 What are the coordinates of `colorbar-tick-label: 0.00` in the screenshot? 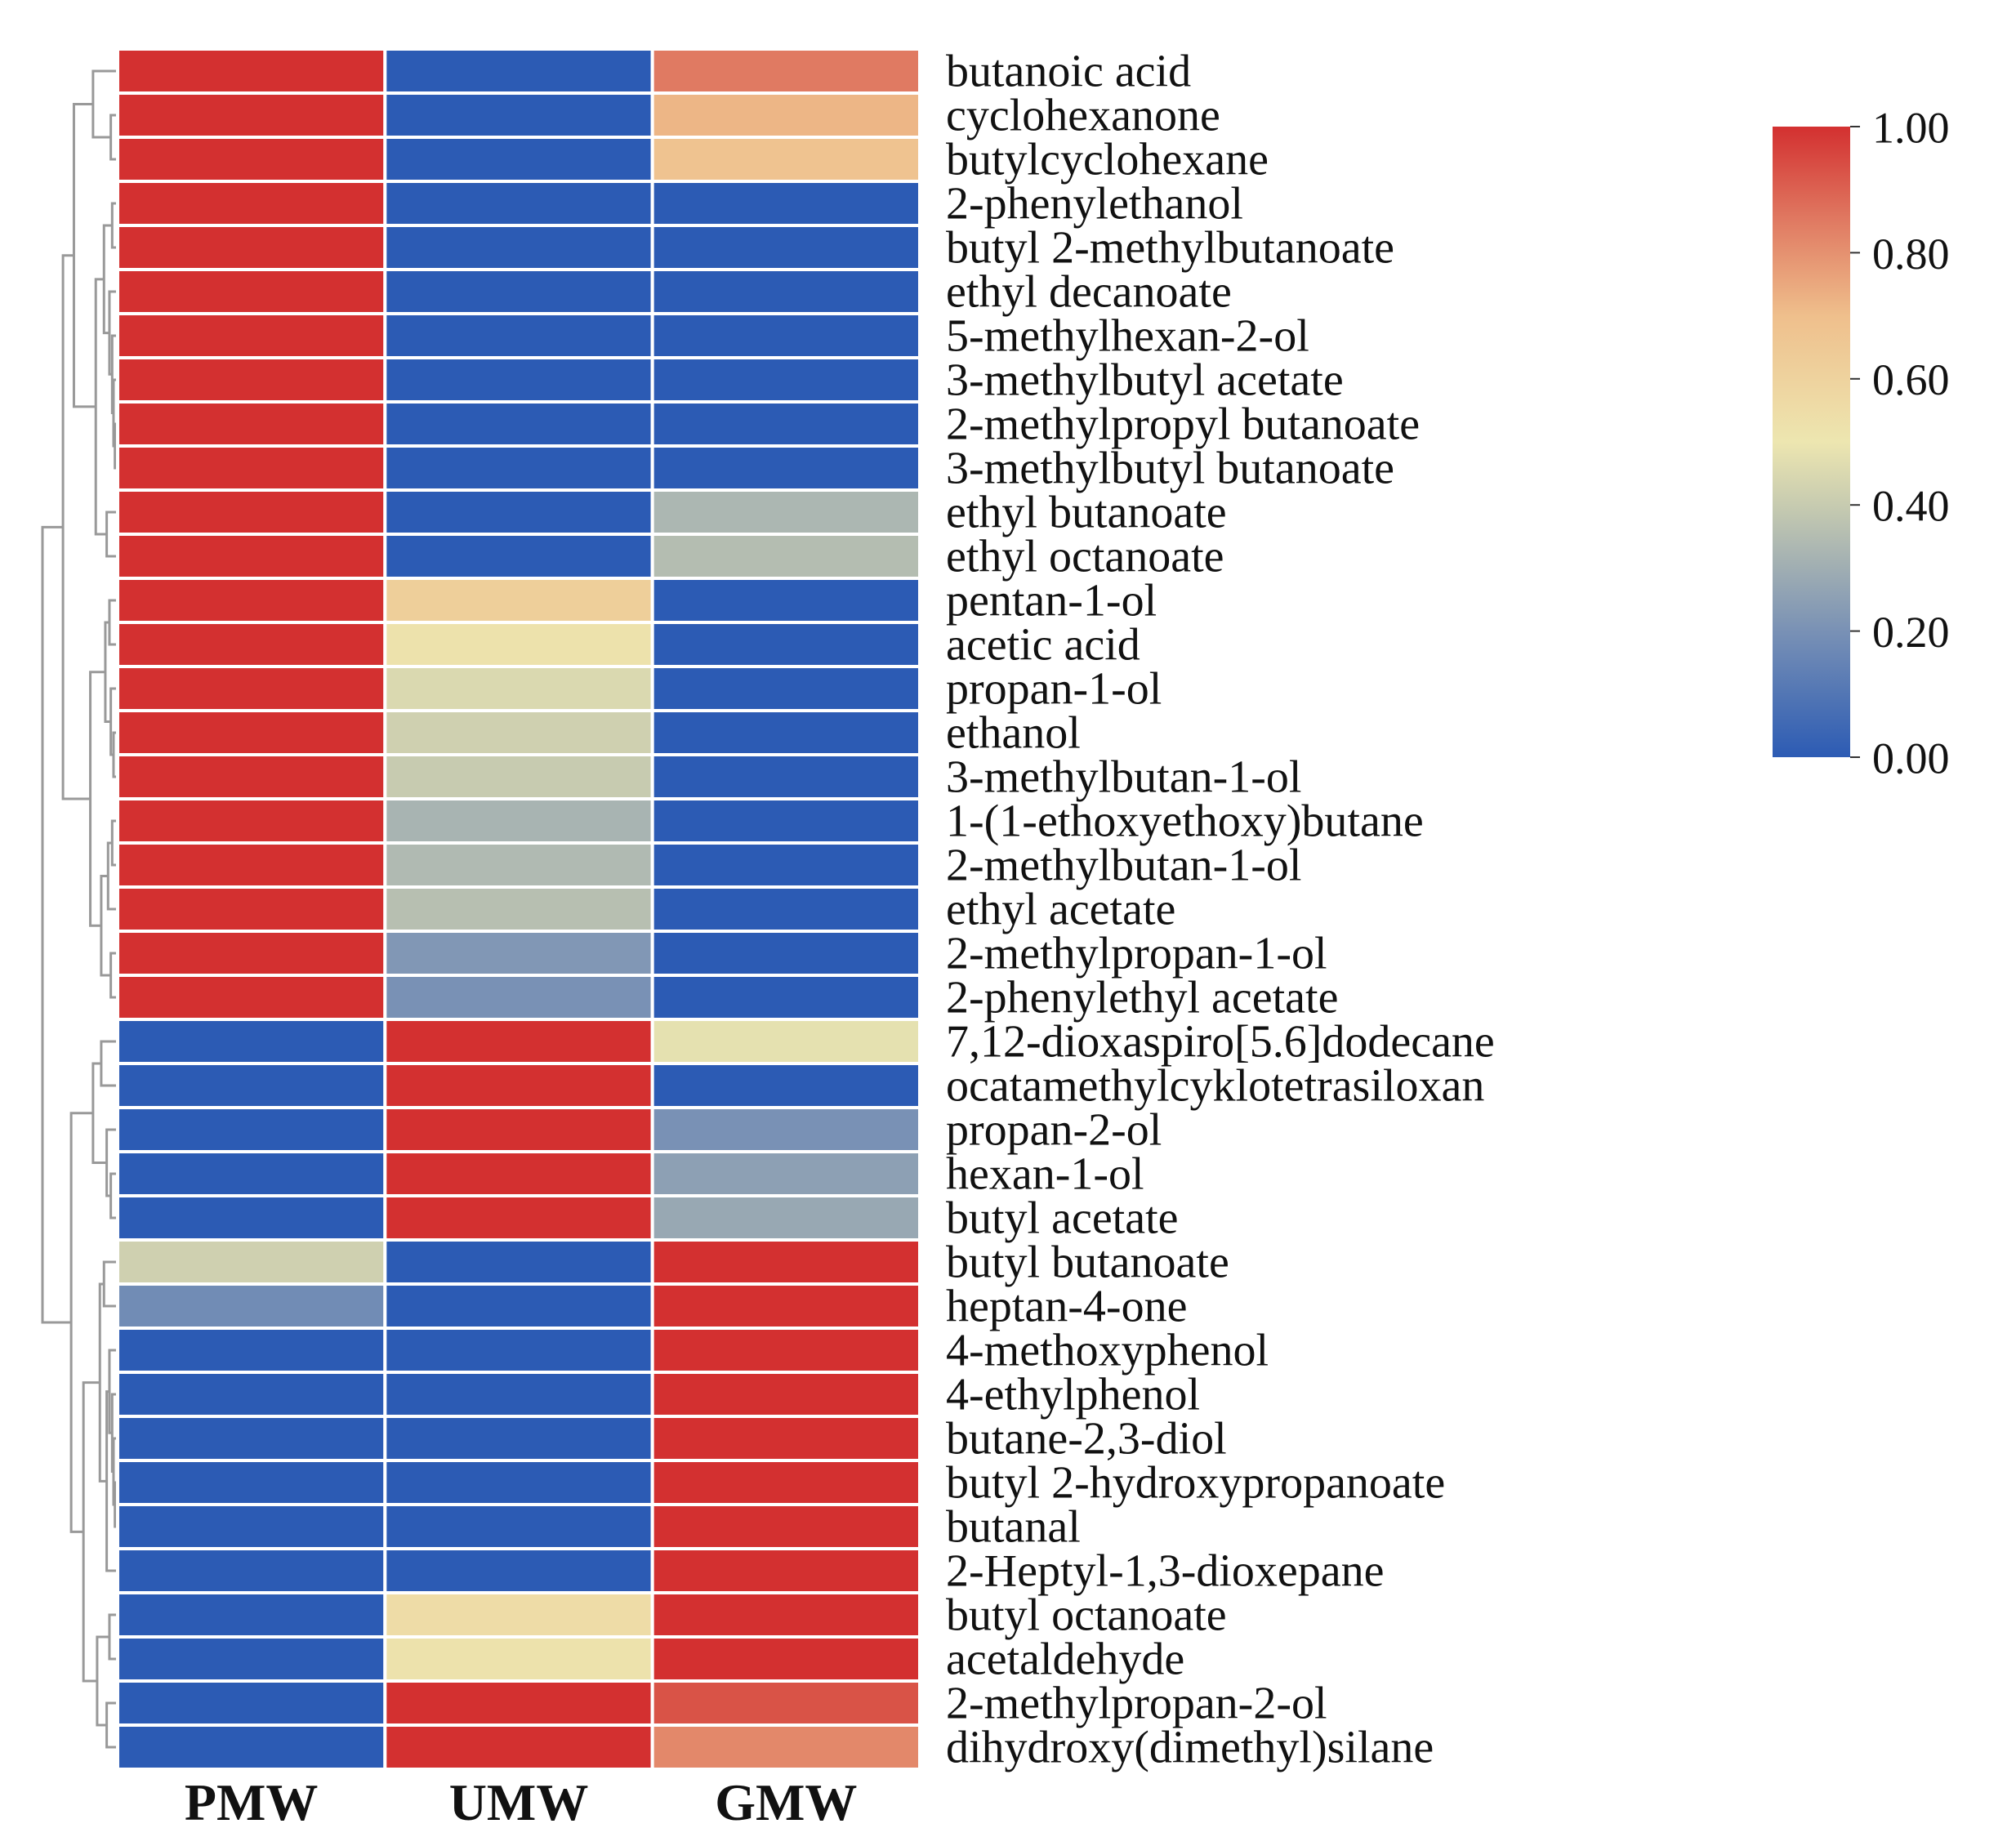 It's located at (1911, 758).